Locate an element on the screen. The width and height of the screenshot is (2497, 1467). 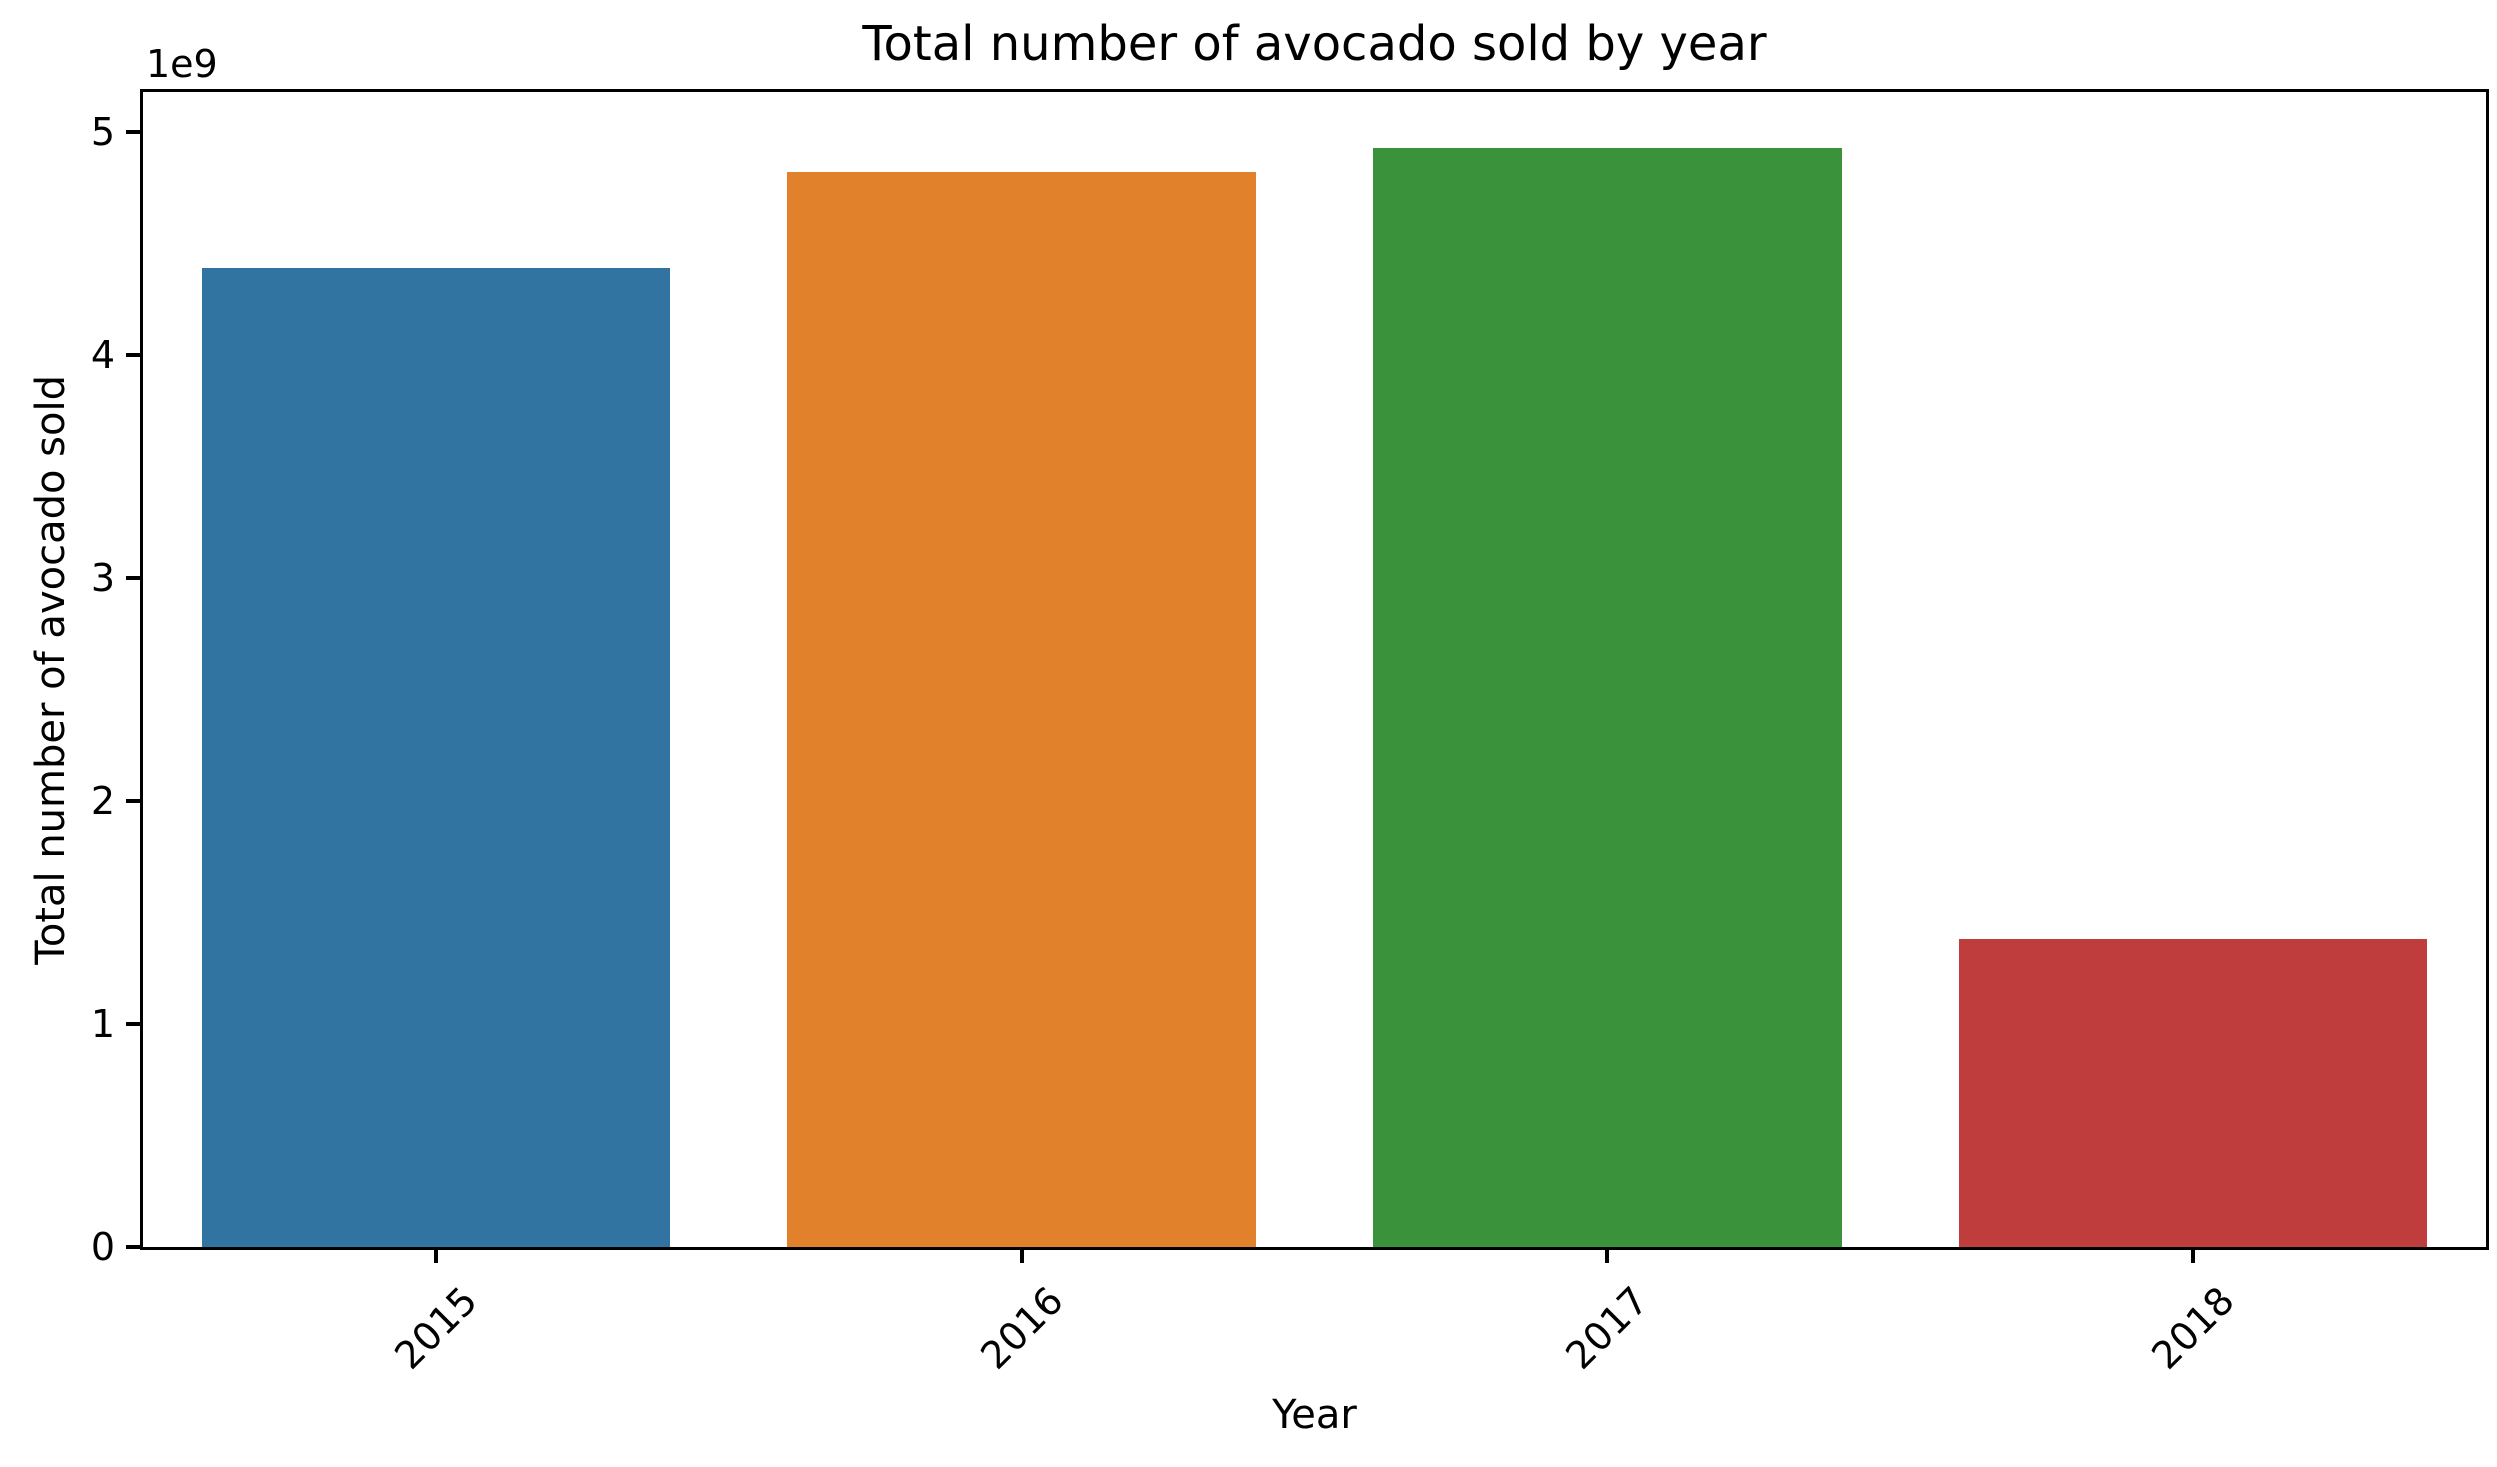
y-tick-label-5: 5 is located at coordinates (102, 132).